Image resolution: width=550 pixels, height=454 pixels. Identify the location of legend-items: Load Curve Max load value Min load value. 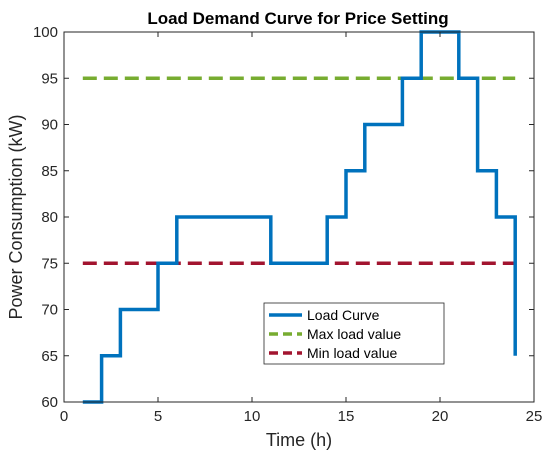
(335, 334).